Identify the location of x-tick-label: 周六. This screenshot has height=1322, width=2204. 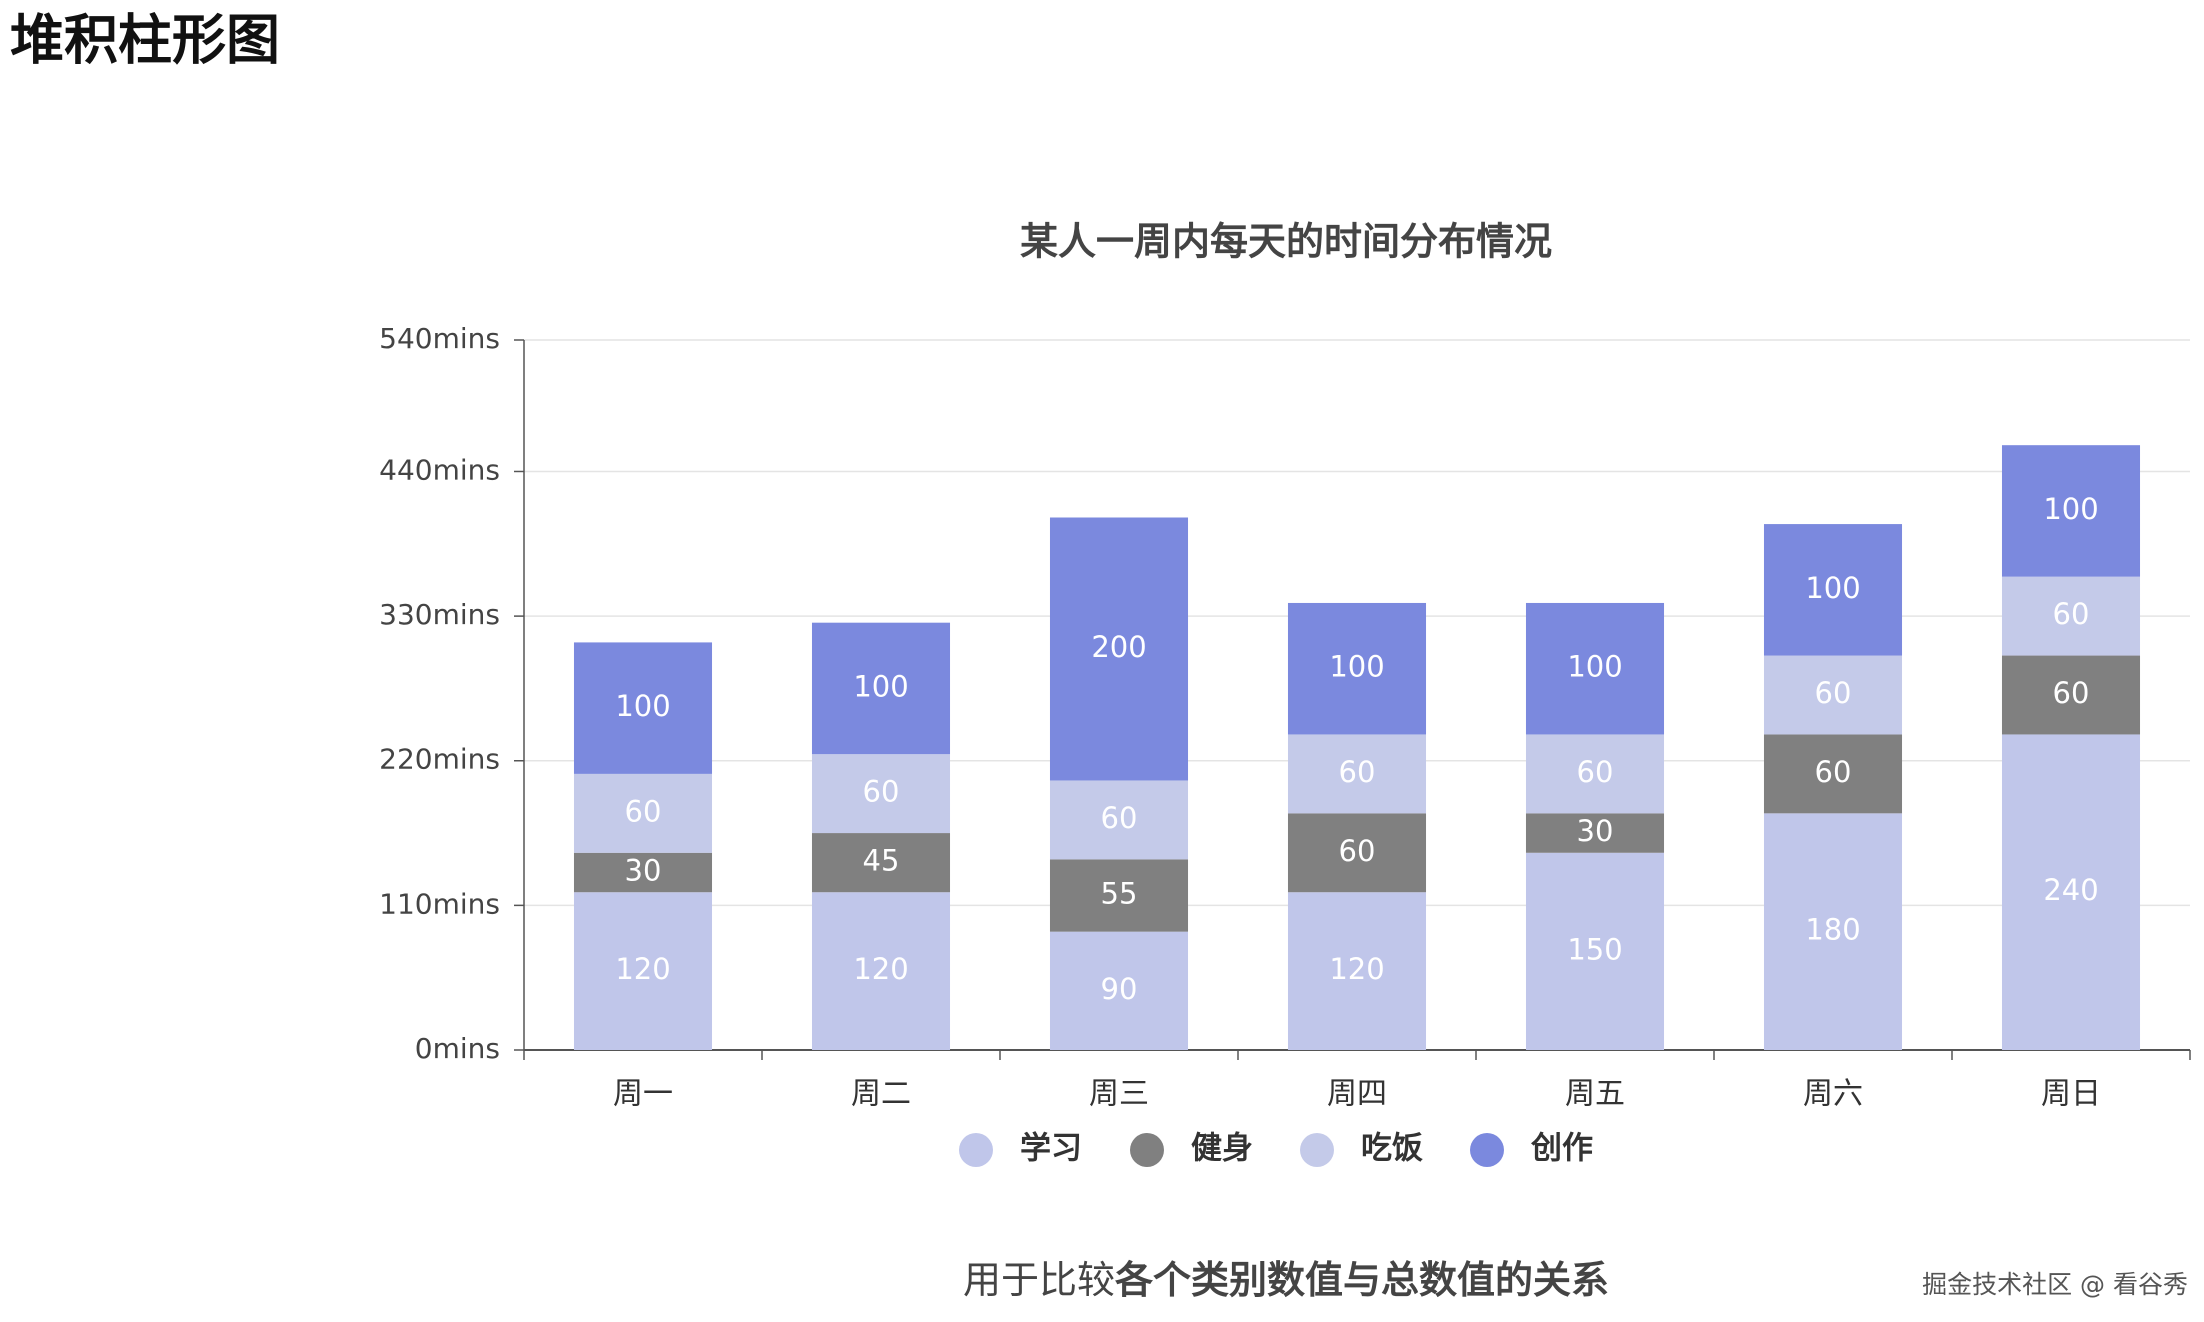
(1833, 1094).